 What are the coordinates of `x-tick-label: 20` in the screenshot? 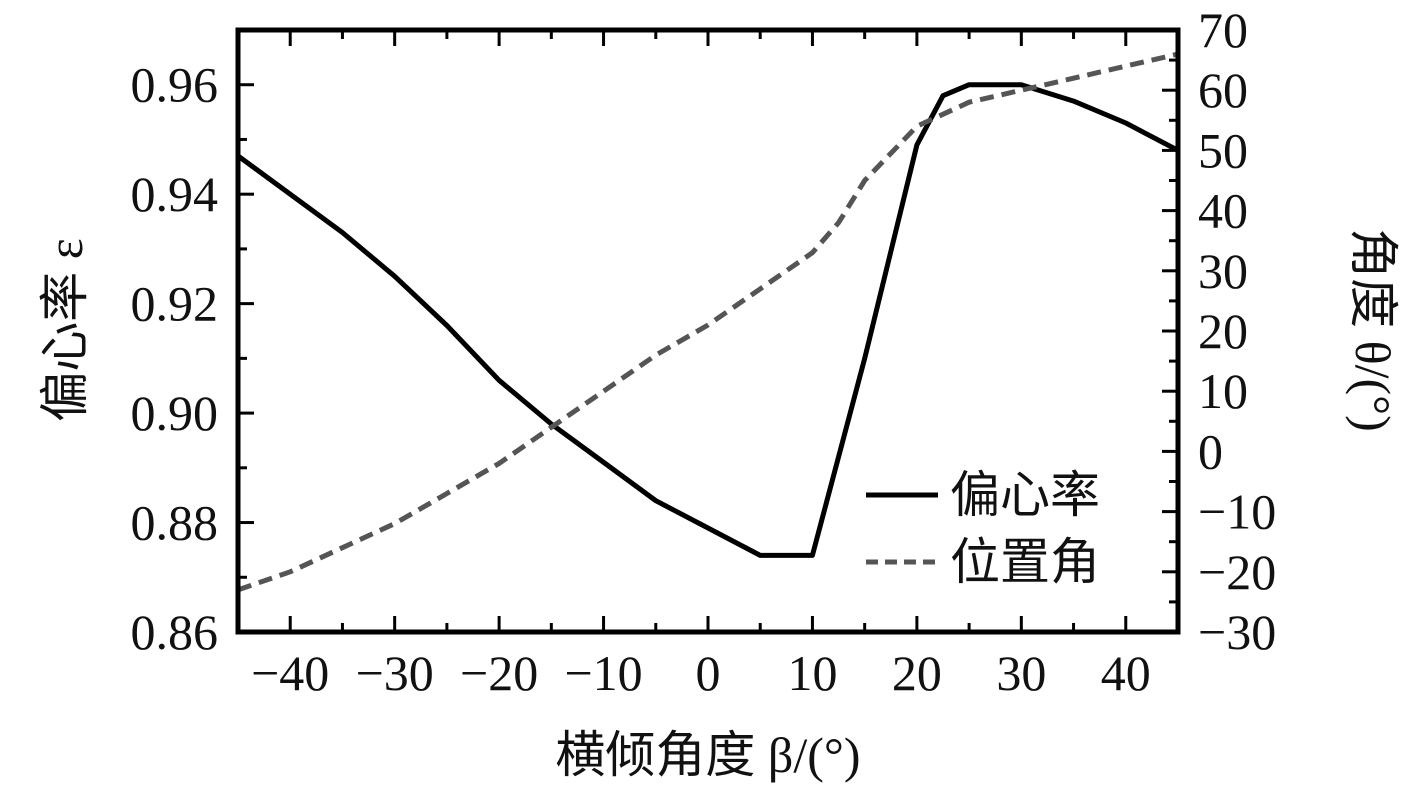 It's located at (917, 673).